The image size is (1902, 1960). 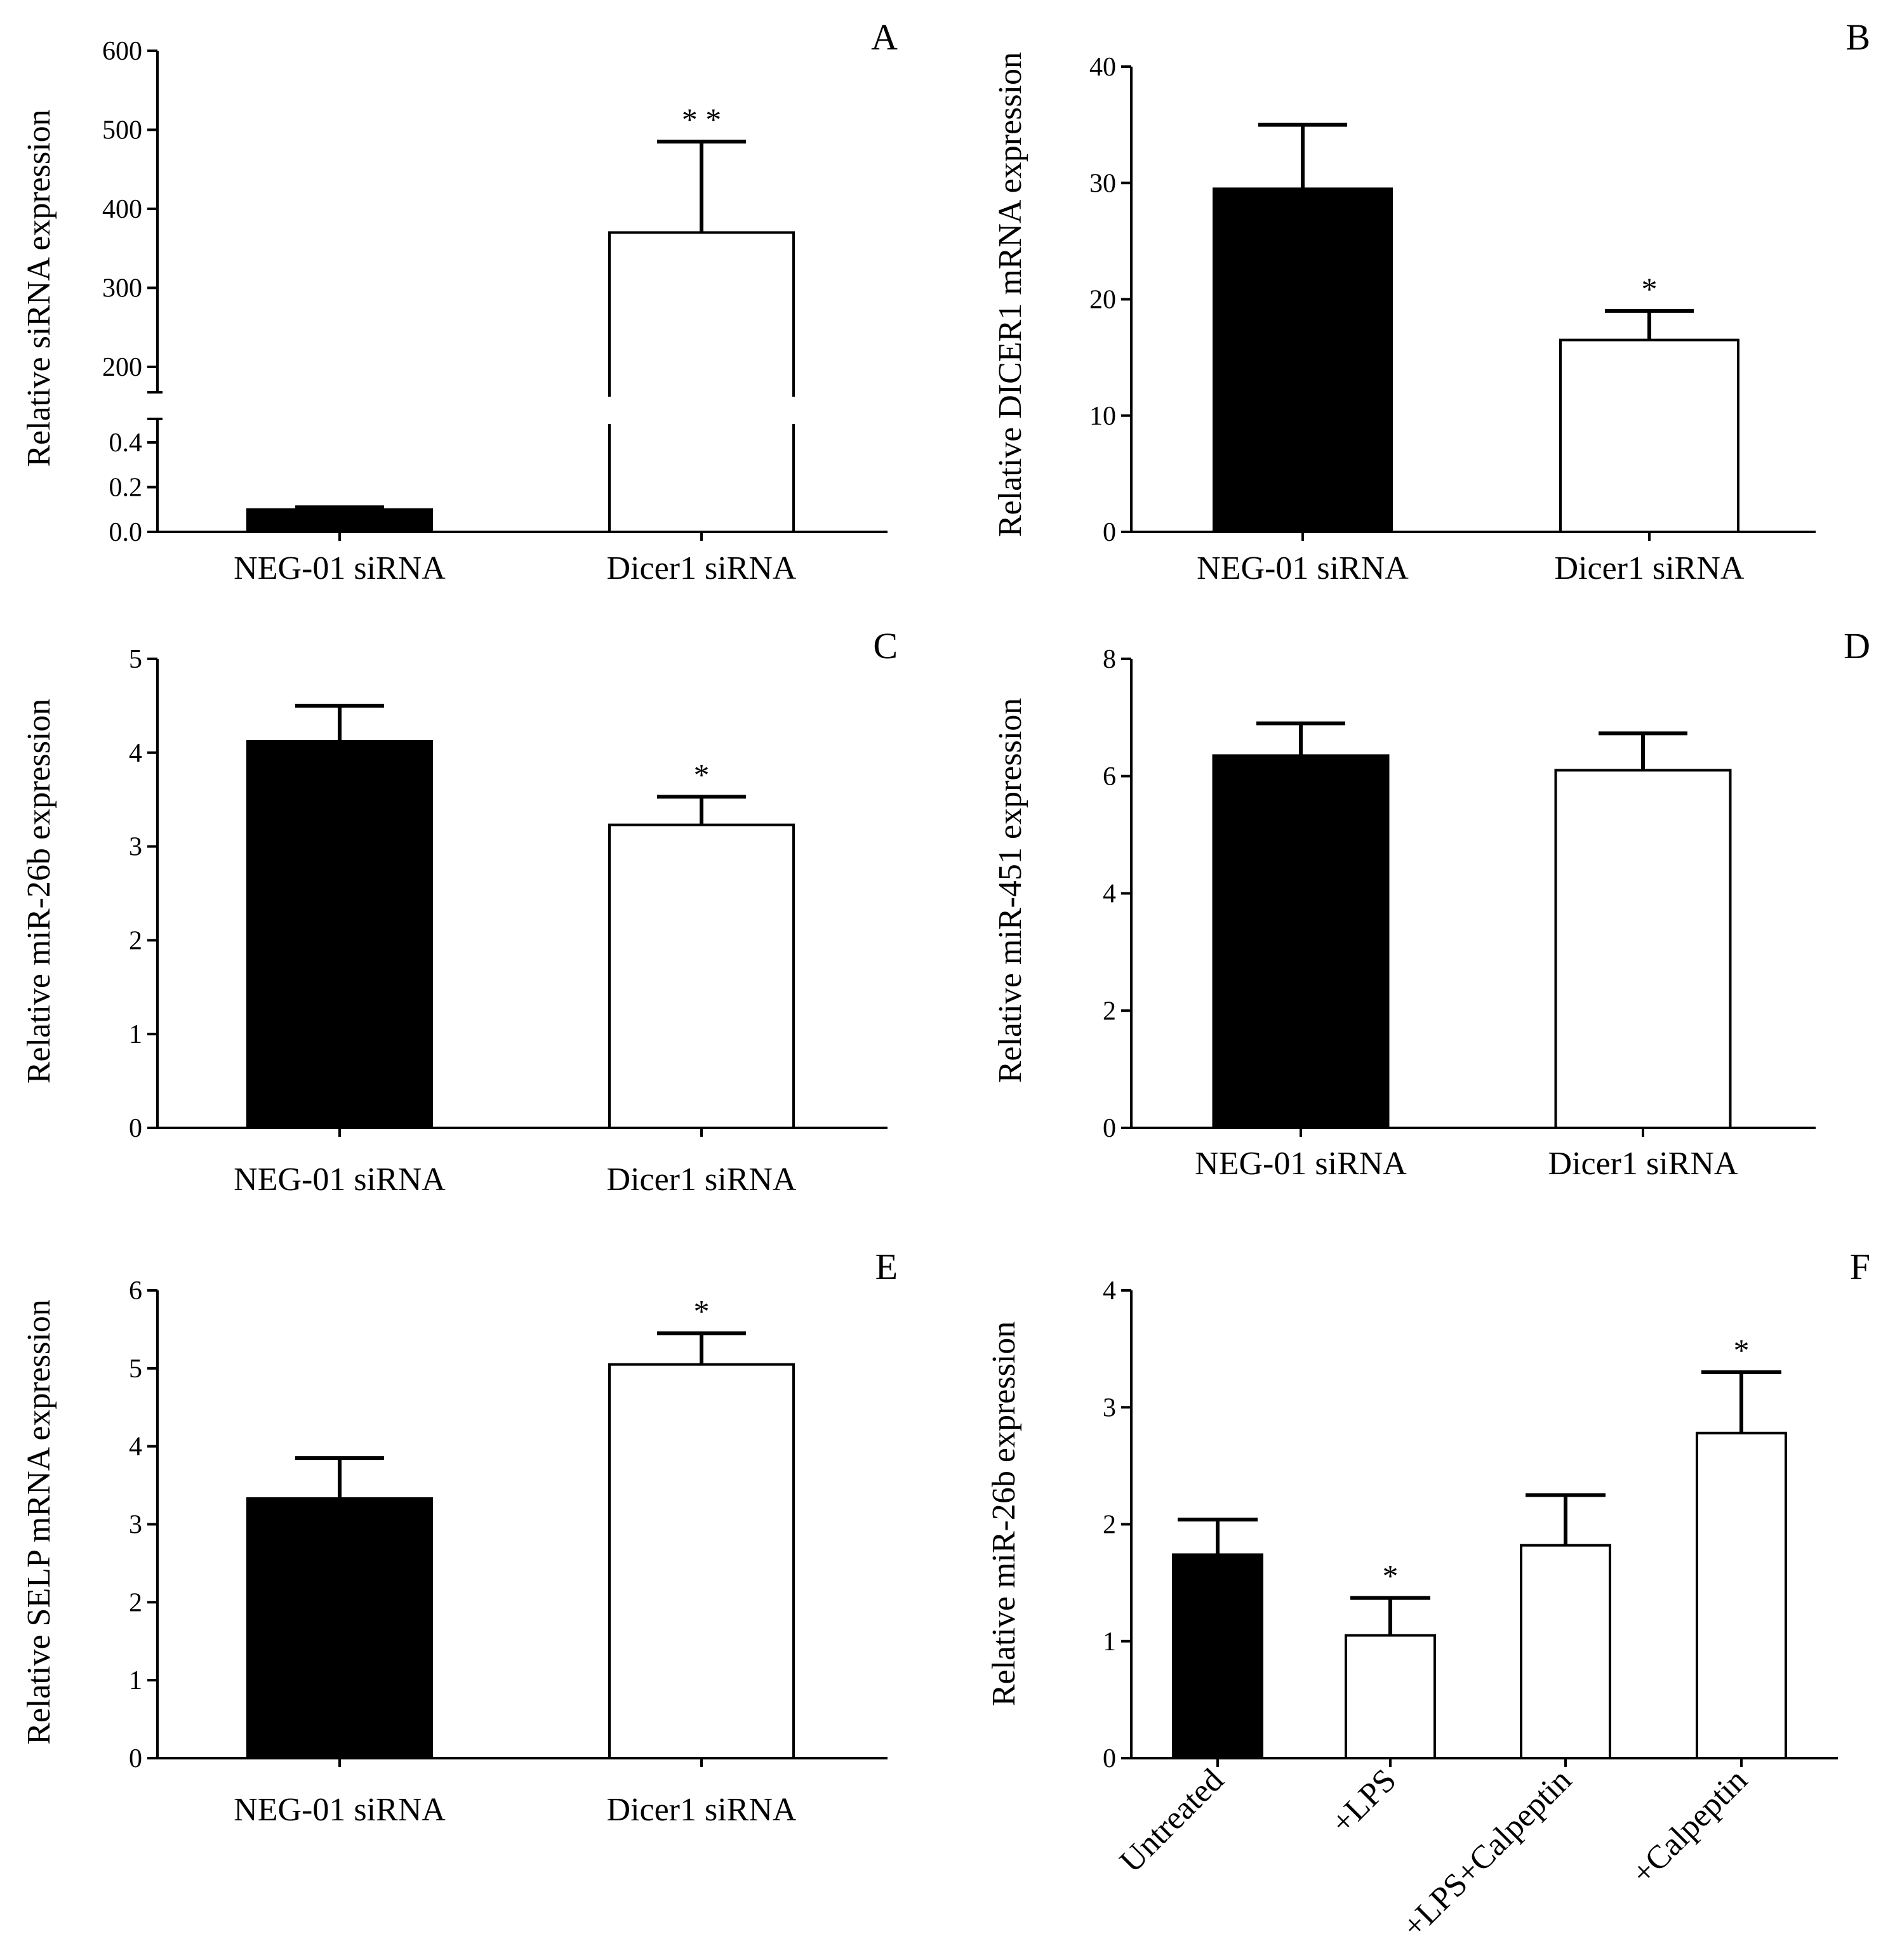 What do you see at coordinates (1109, 1642) in the screenshot?
I see `y-tick-label-F-1: 1` at bounding box center [1109, 1642].